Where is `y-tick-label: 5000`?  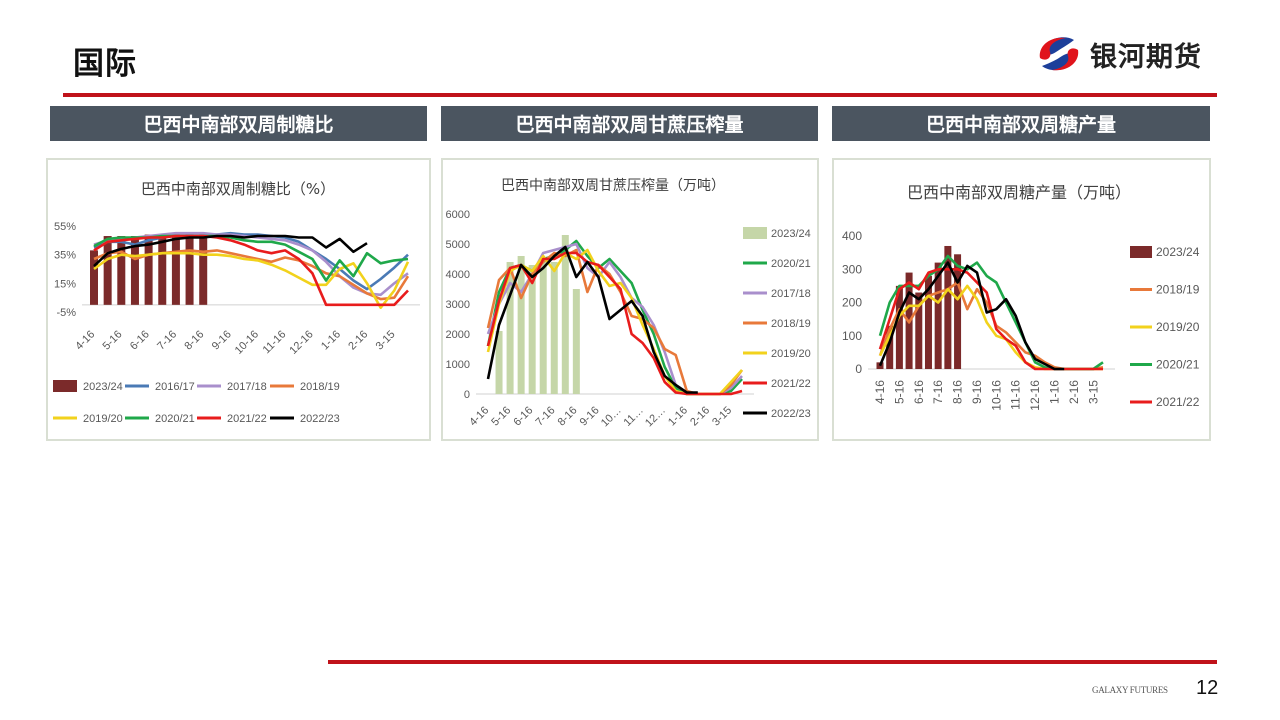
y-tick-label: 5000 is located at coordinates (458, 245).